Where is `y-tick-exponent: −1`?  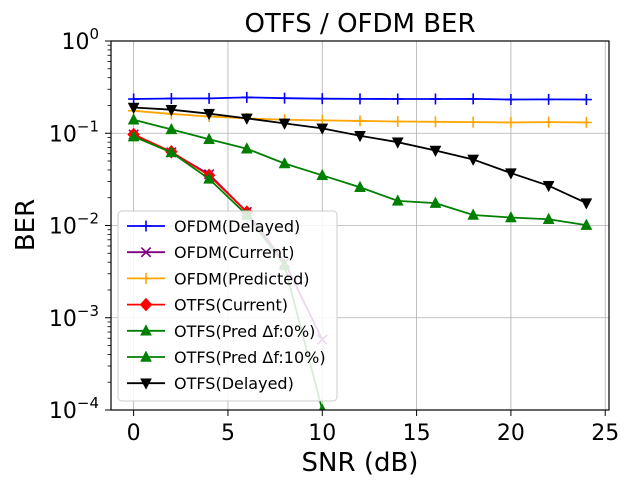
y-tick-exponent: −1 is located at coordinates (88, 126).